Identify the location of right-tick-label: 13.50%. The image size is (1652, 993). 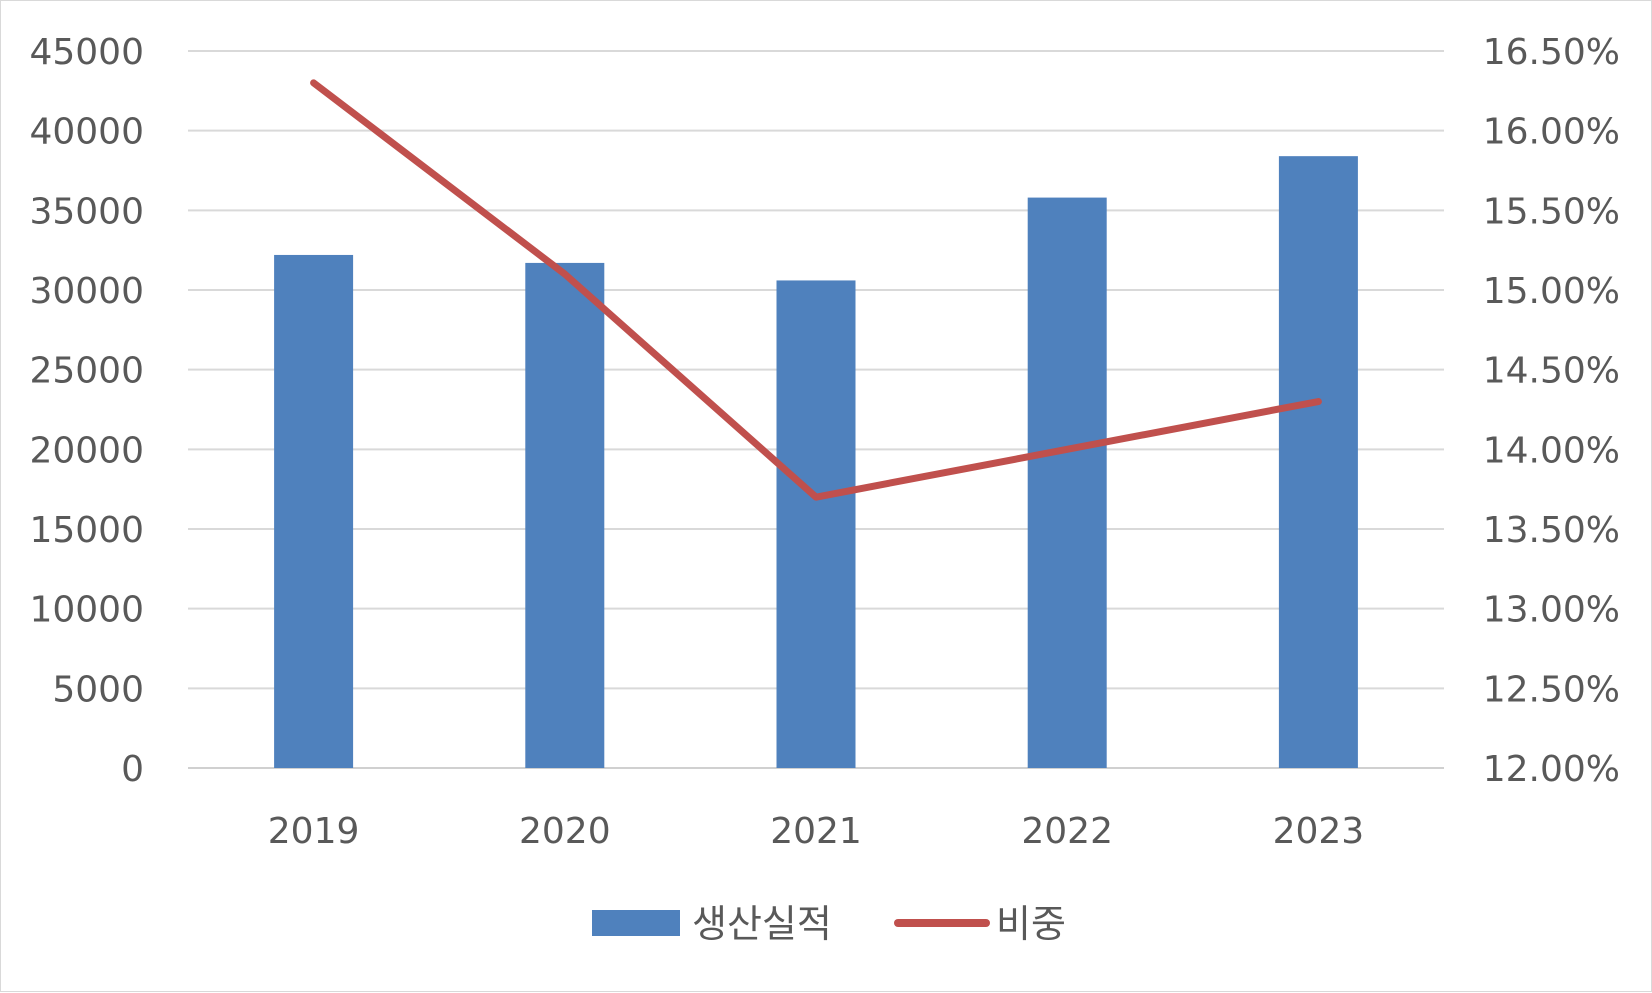
(1551, 530).